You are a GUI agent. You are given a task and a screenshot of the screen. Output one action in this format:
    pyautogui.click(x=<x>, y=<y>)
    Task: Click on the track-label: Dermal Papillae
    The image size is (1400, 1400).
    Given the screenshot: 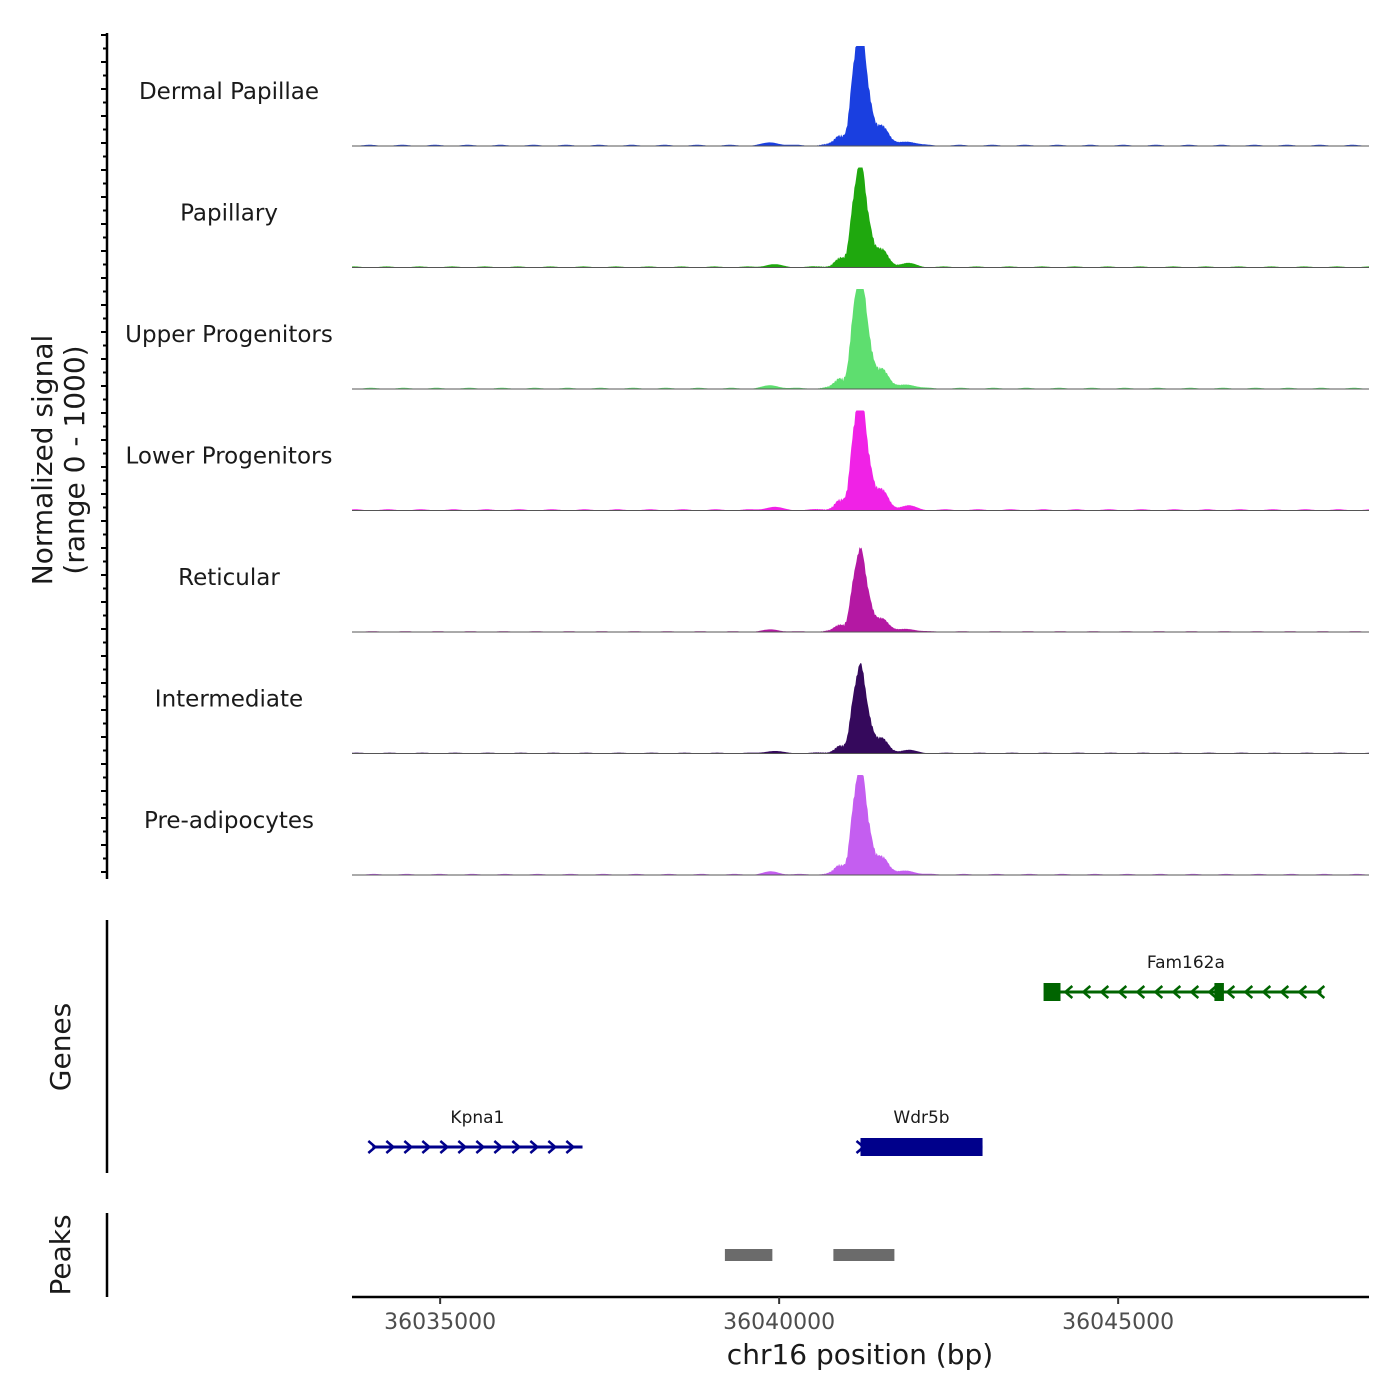 What is the action you would take?
    pyautogui.click(x=229, y=92)
    